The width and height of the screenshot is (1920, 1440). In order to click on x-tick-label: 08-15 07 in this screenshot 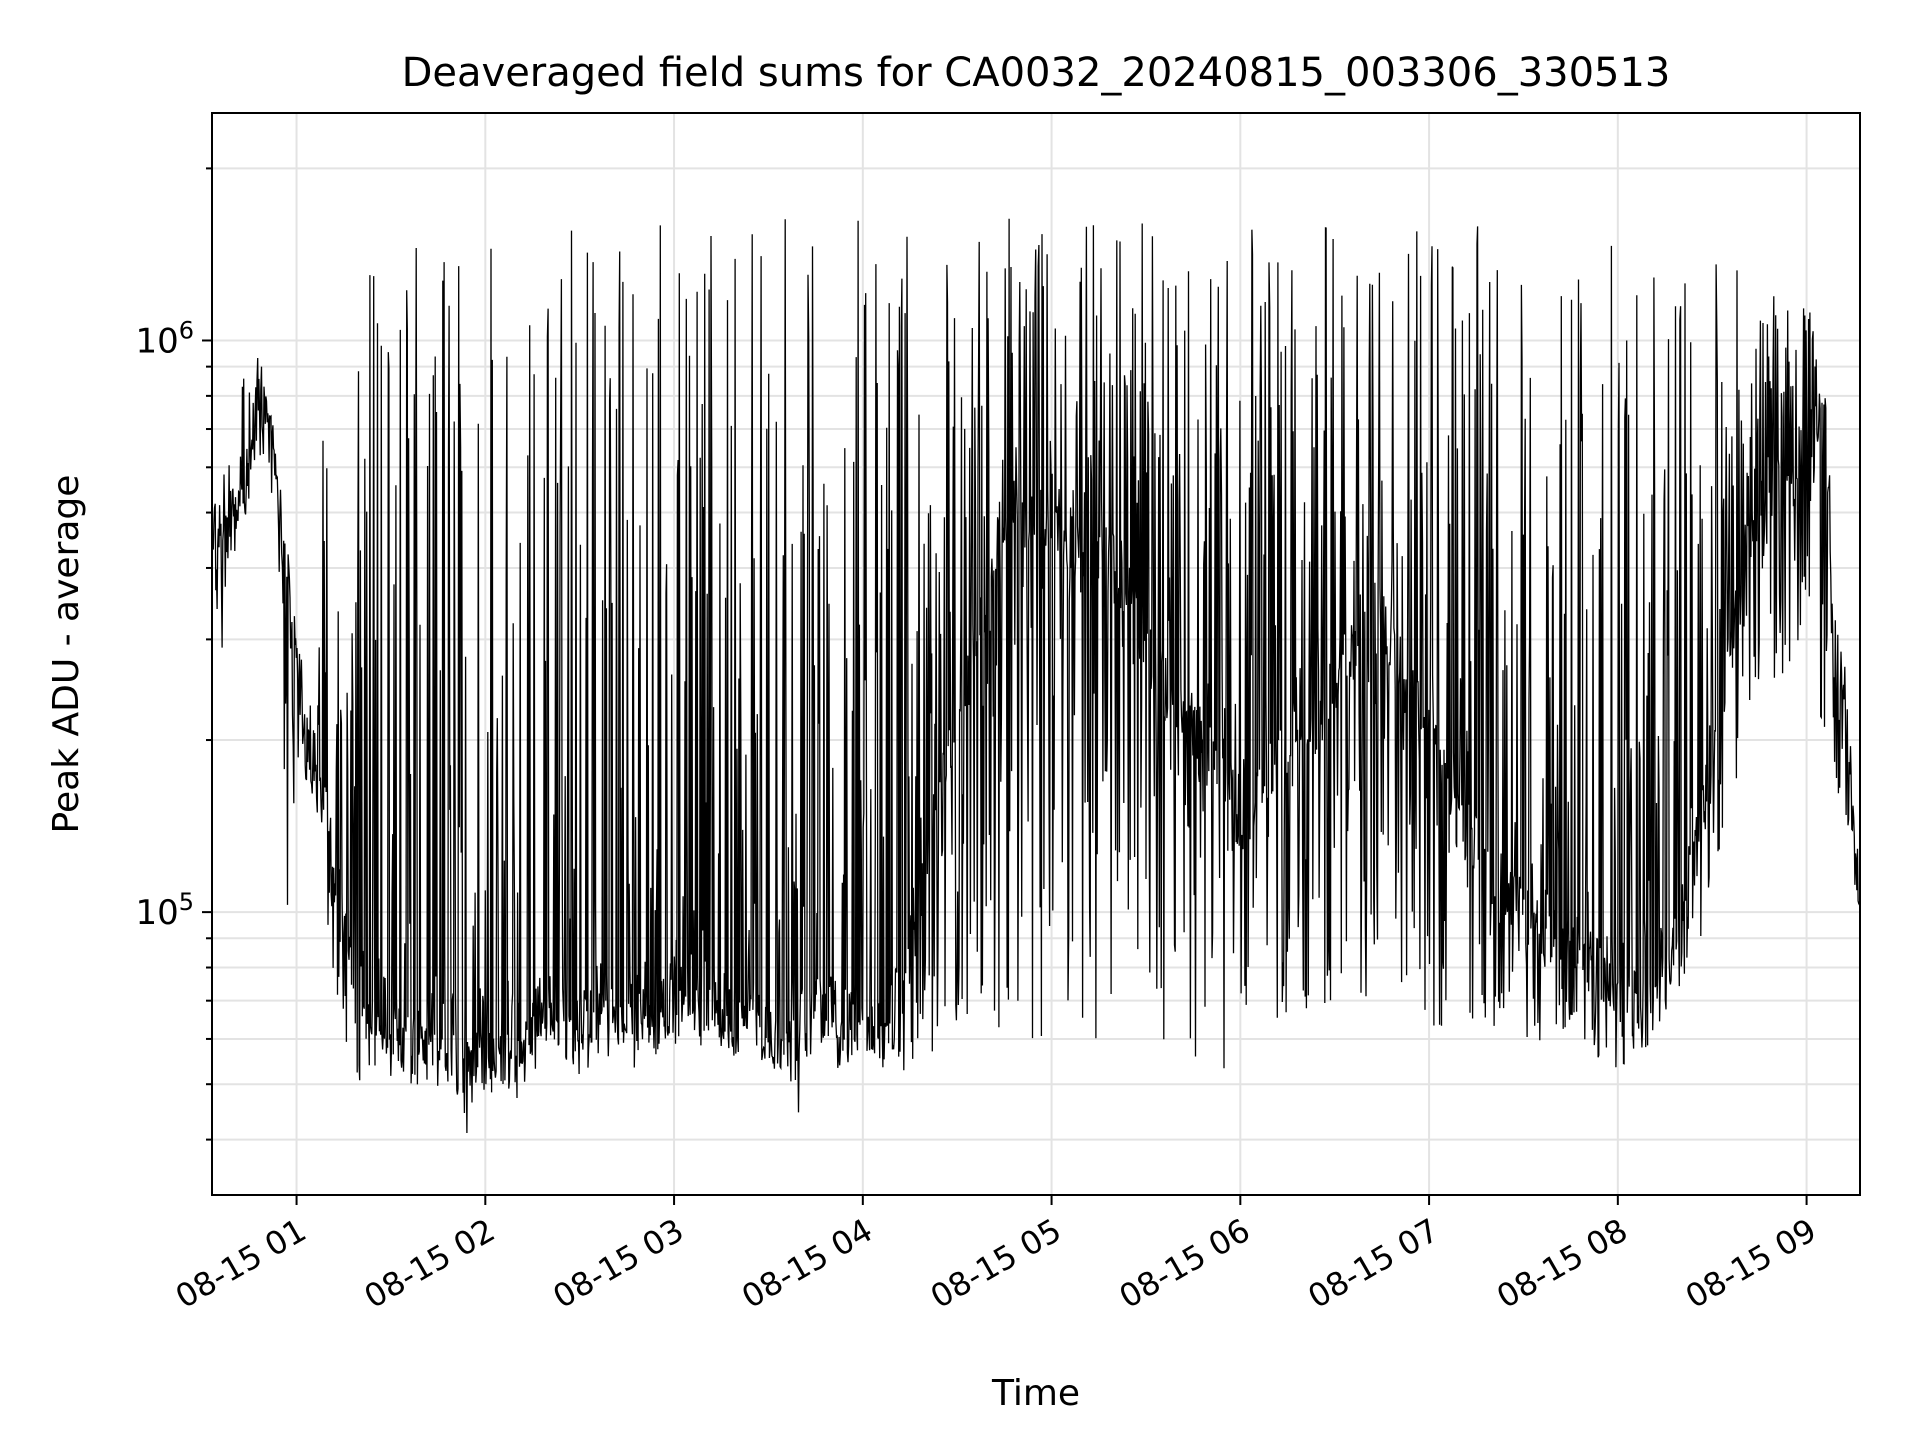, I will do `click(1373, 1263)`.